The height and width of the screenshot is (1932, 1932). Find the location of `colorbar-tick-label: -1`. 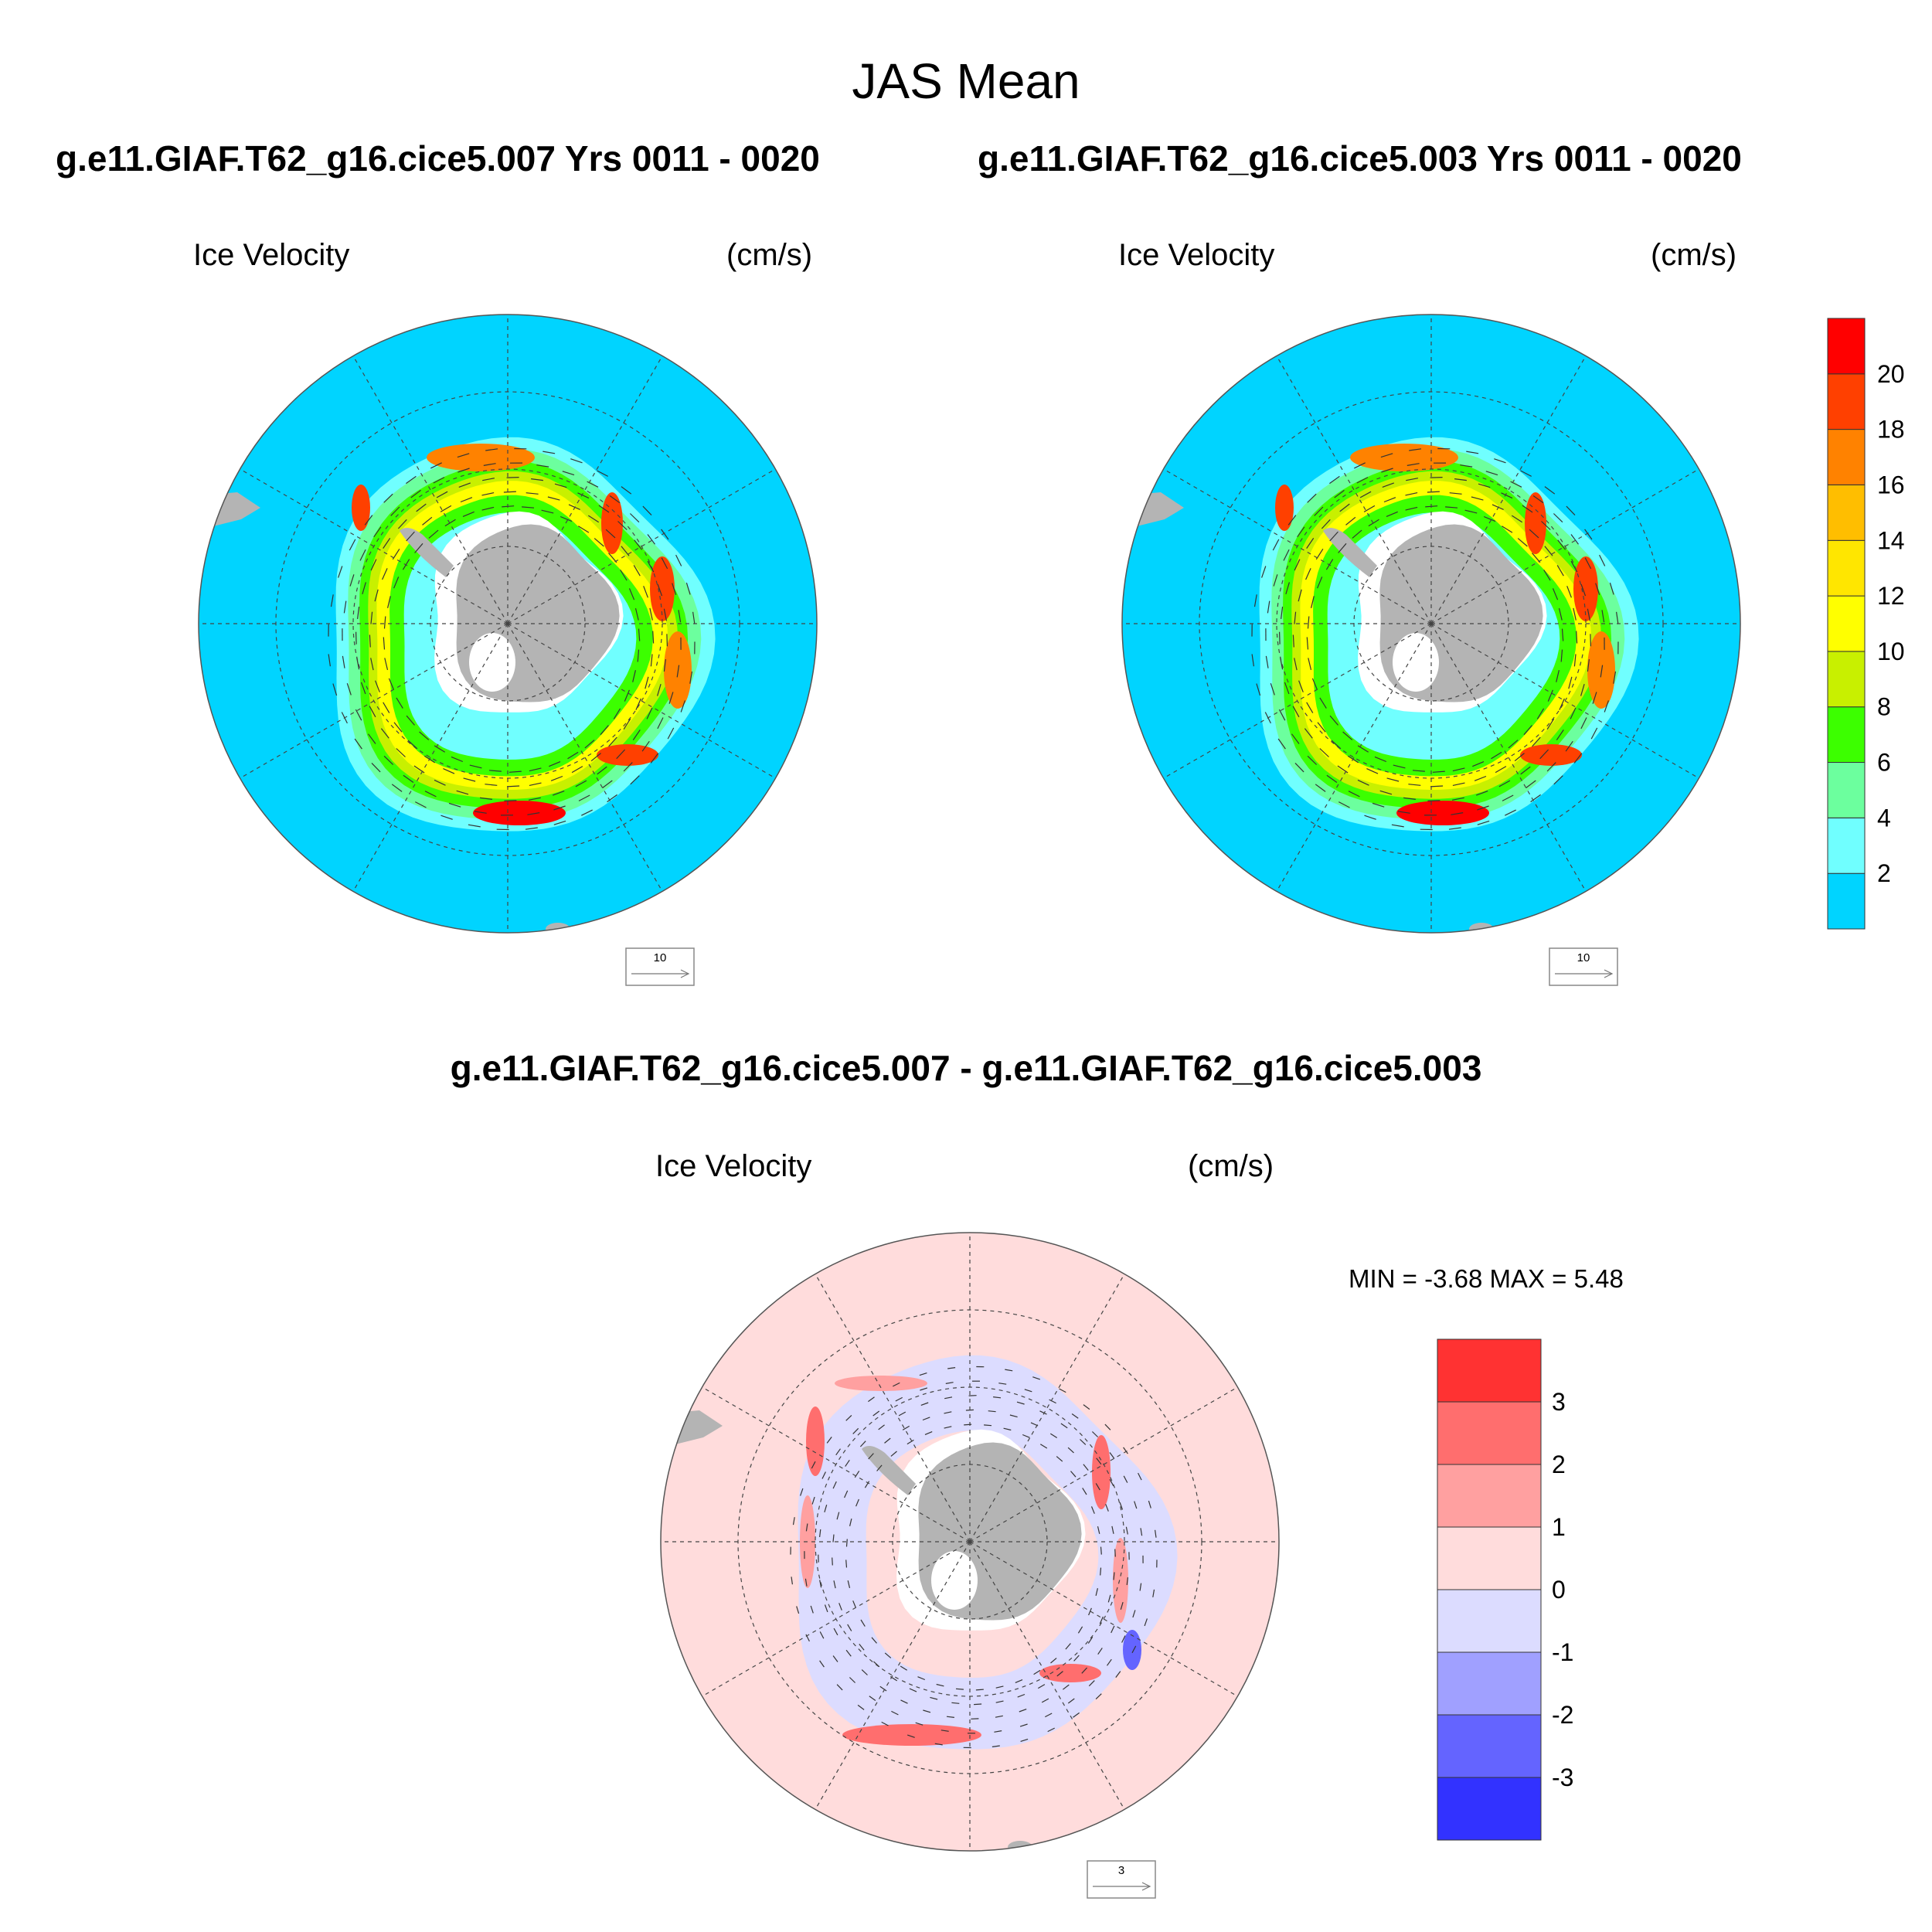

colorbar-tick-label: -1 is located at coordinates (1562, 1652).